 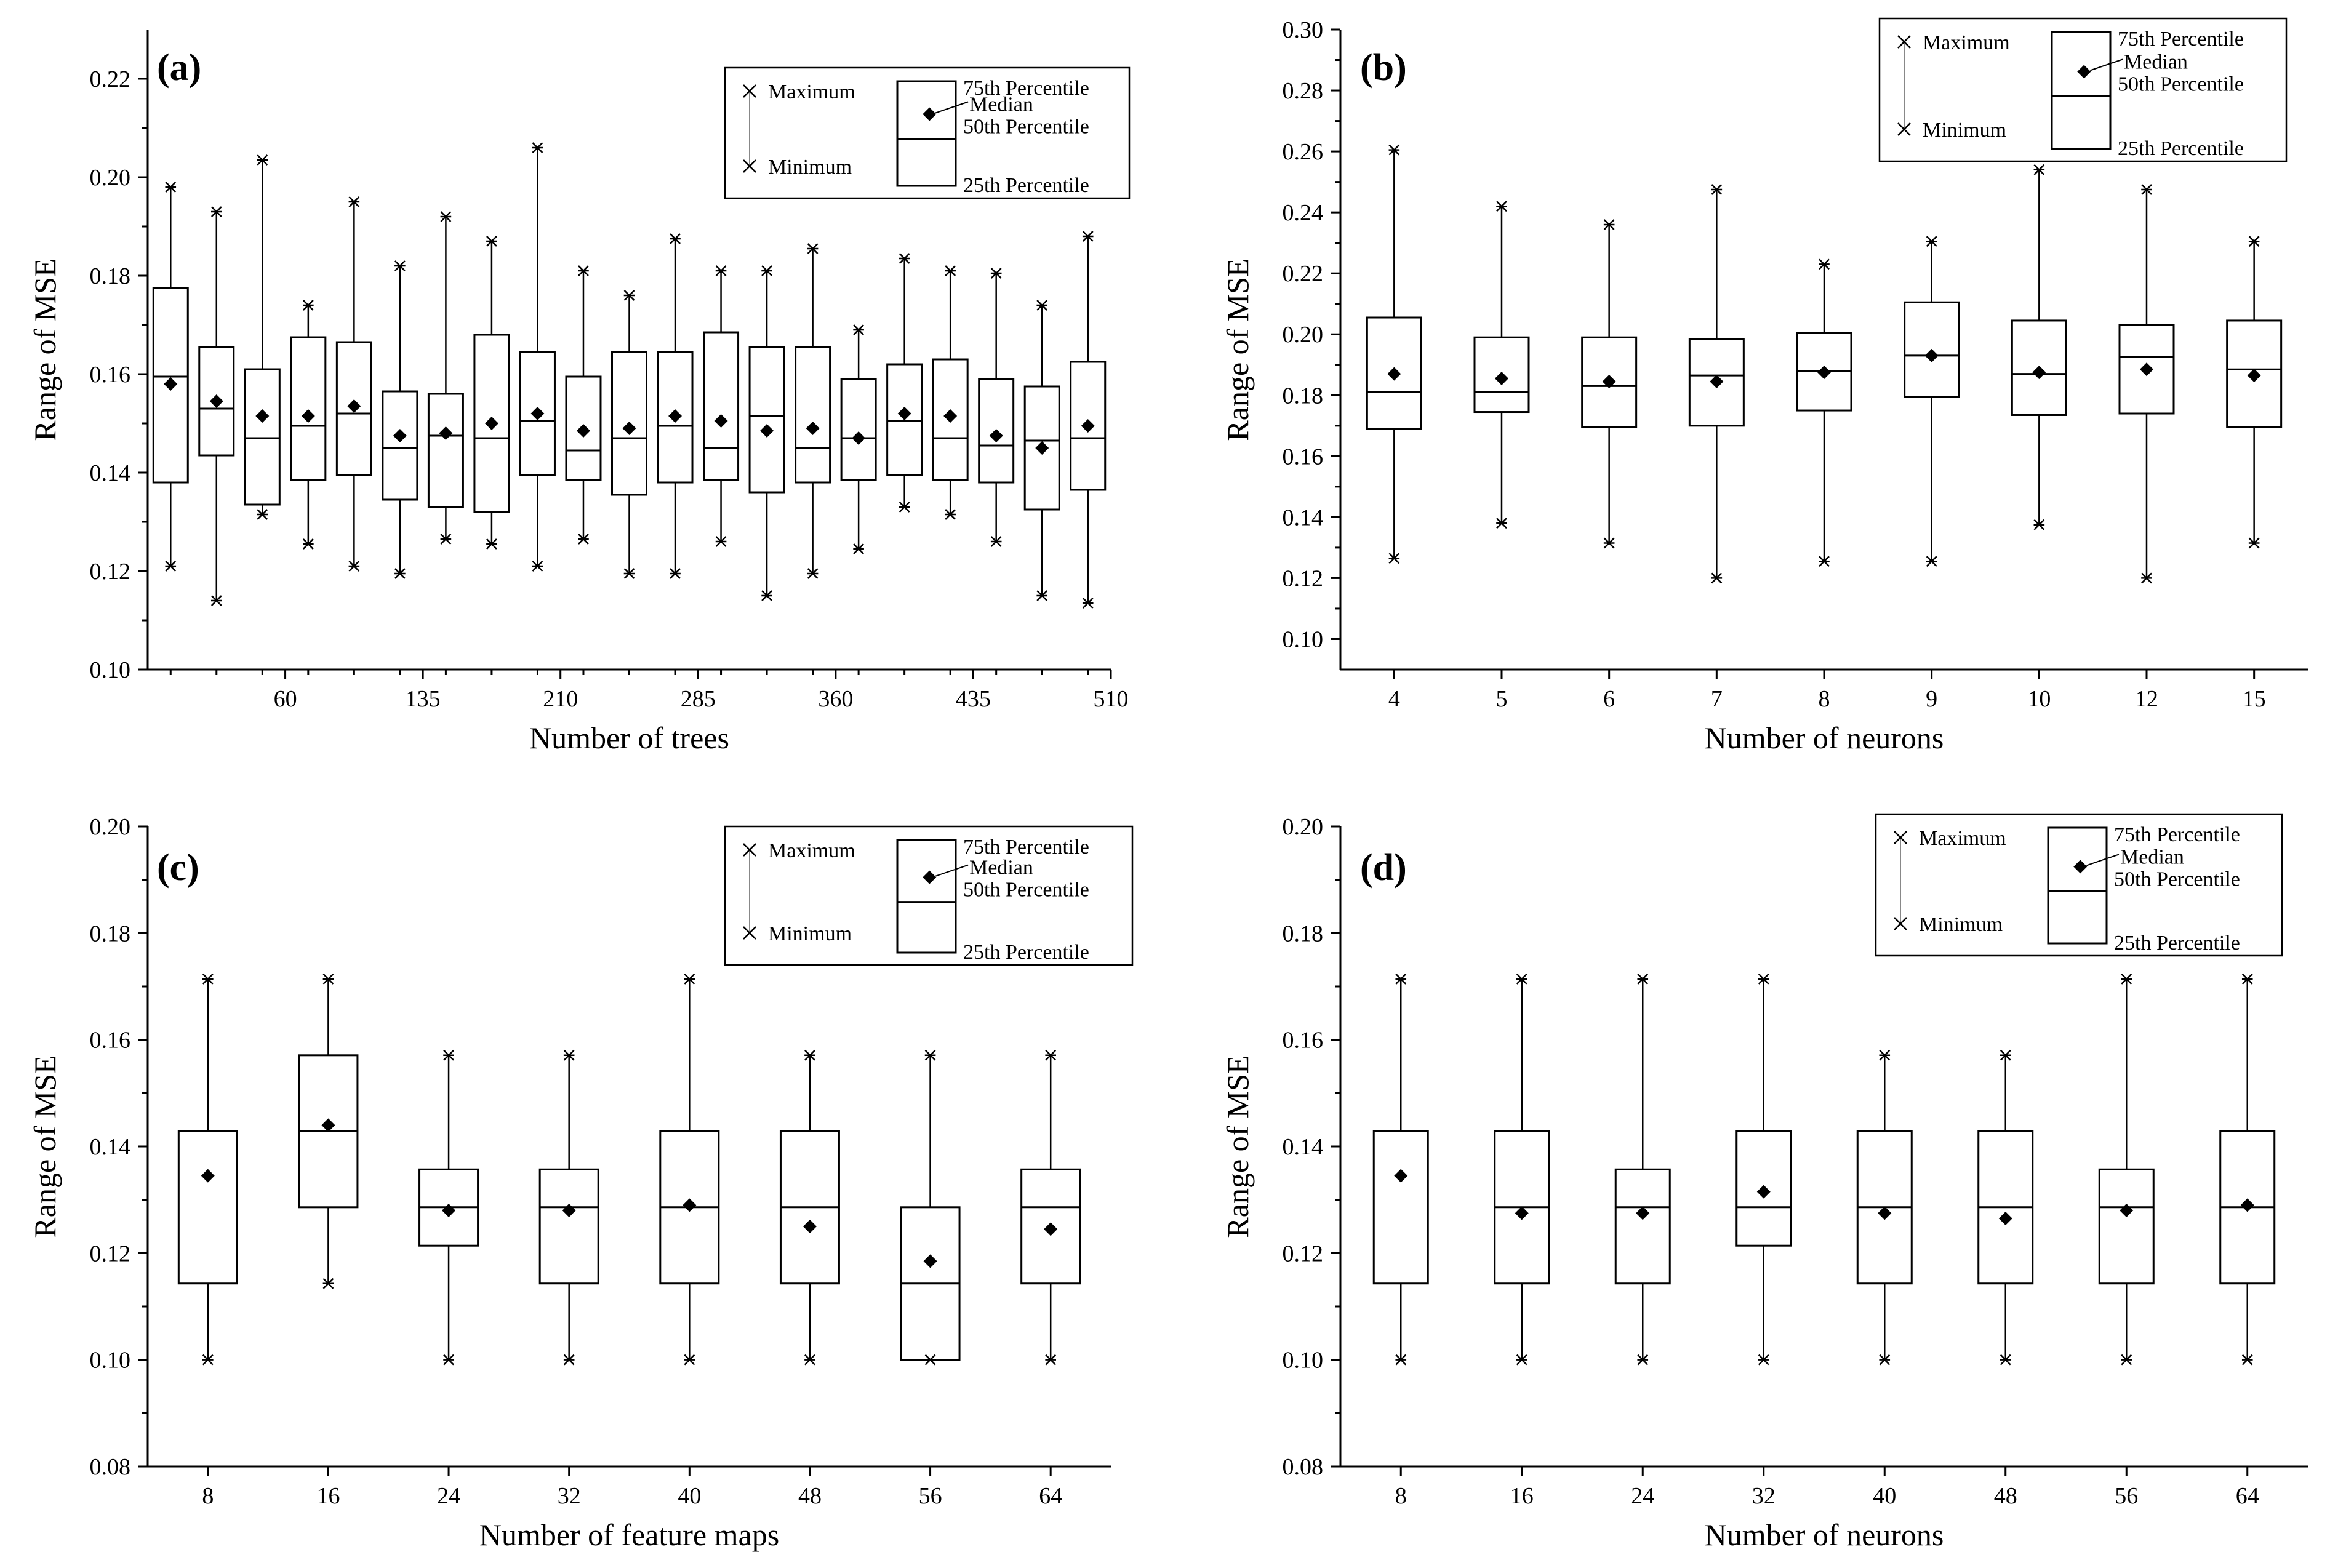 I want to click on x-tick-label: 16, so click(x=1522, y=1496).